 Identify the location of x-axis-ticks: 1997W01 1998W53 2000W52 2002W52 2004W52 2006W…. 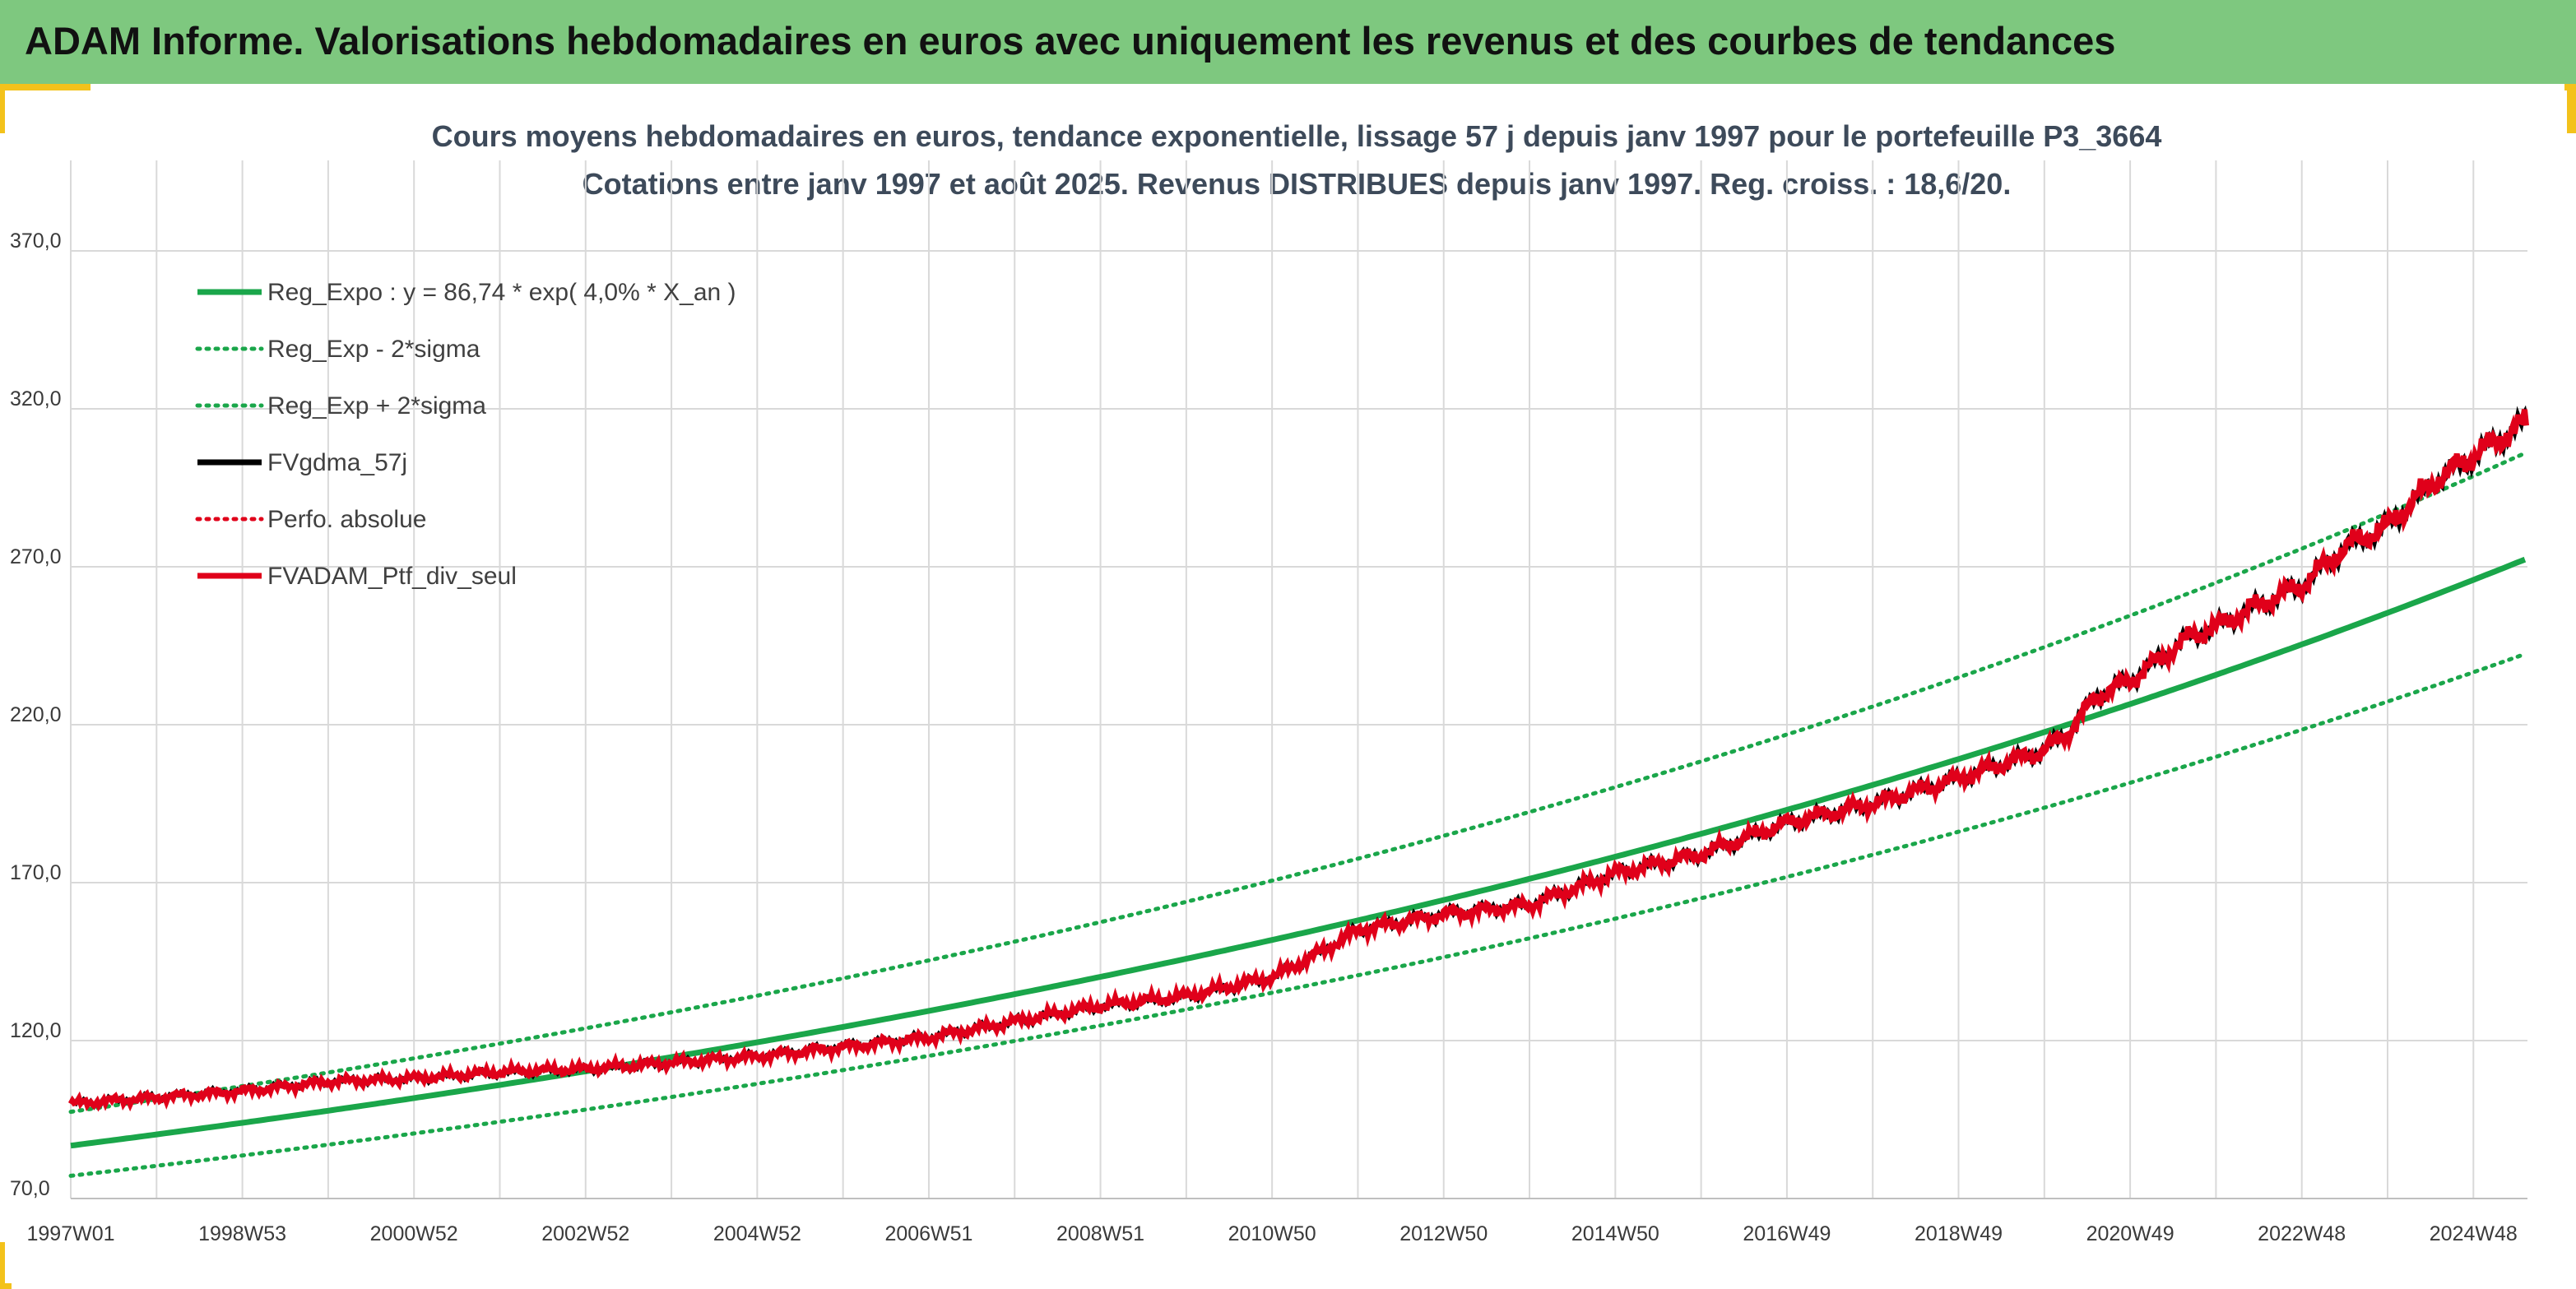
(1271, 1233).